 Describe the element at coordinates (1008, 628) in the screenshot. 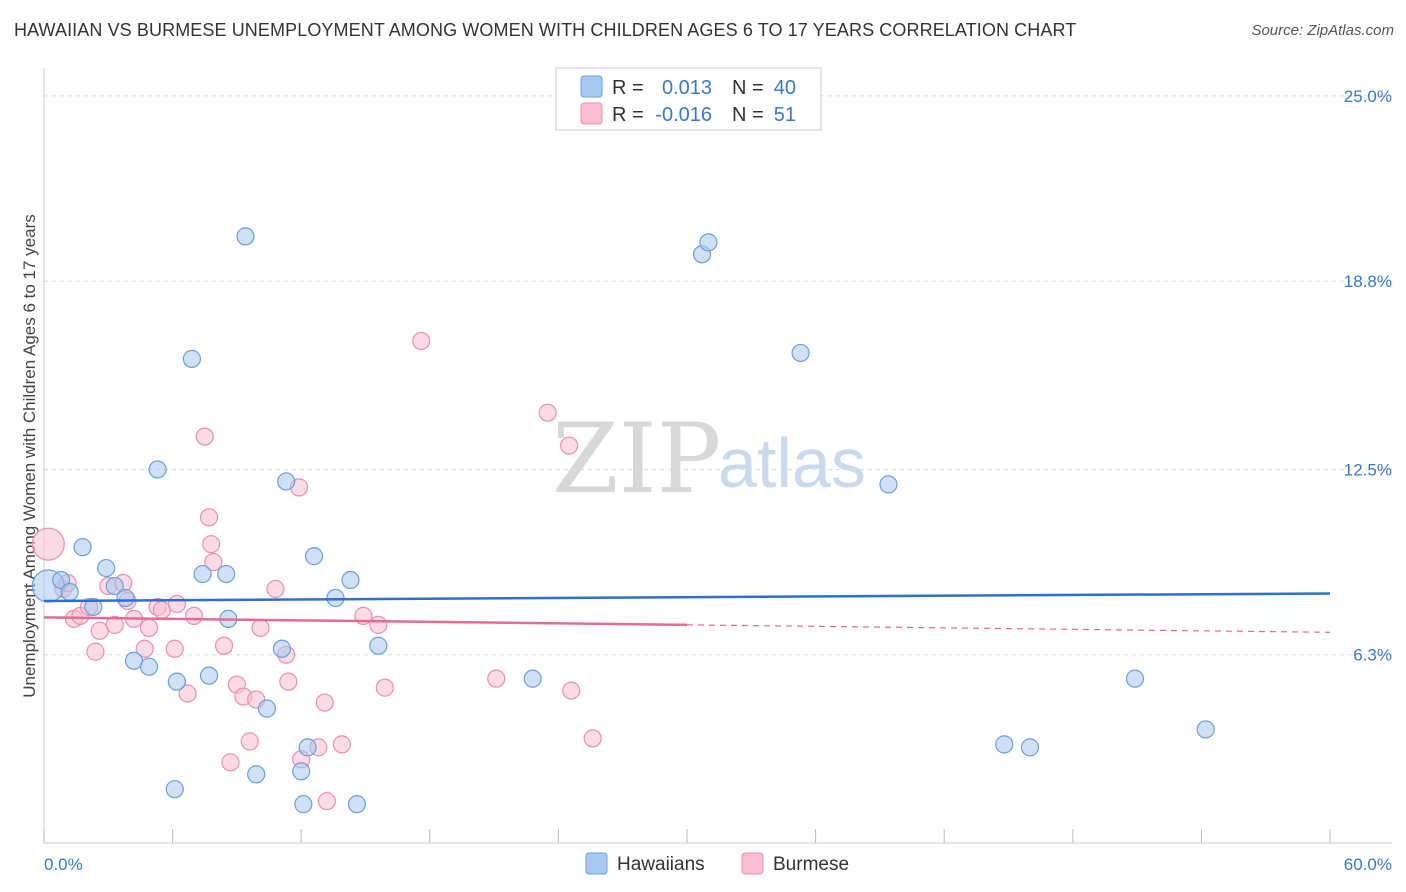

I see `burmese-trend-line-dashed` at that location.